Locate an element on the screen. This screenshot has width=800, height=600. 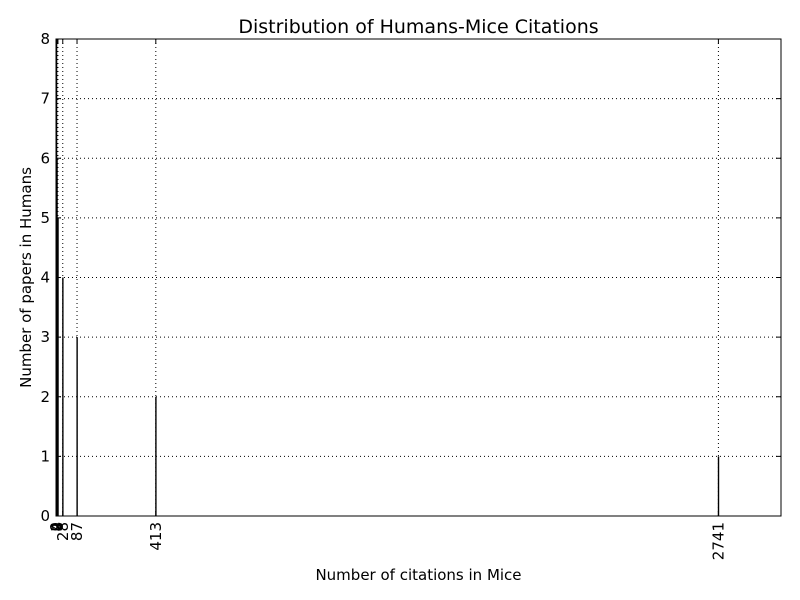
x-tick-label: 28 is located at coordinates (63, 531).